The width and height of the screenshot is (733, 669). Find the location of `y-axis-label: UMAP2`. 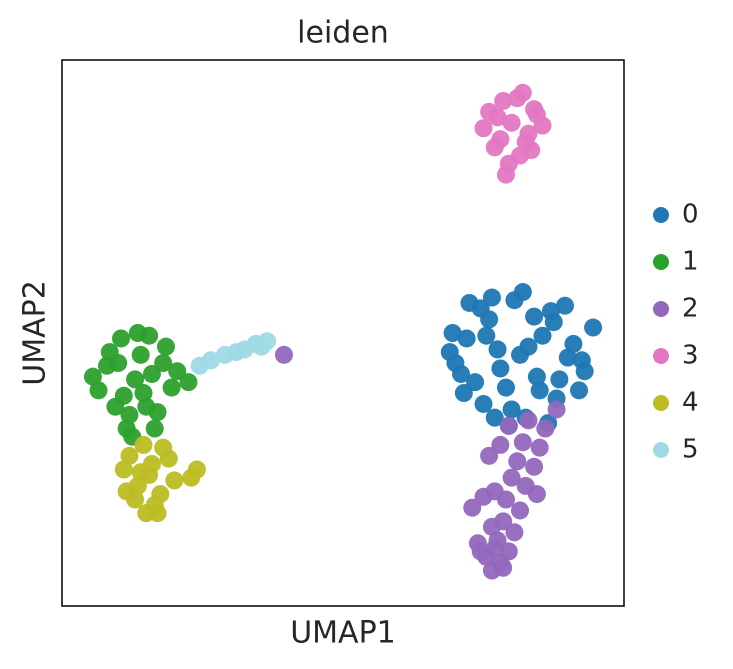

y-axis-label: UMAP2 is located at coordinates (35, 333).